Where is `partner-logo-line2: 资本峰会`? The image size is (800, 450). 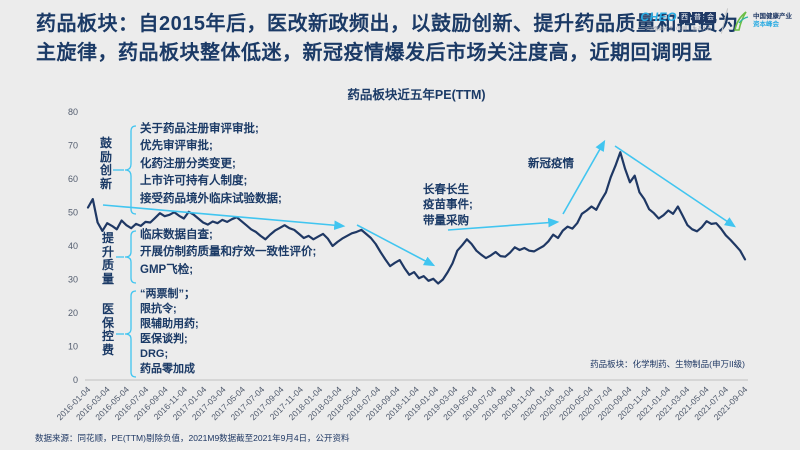
partner-logo-line2: 资本峰会 is located at coordinates (766, 24).